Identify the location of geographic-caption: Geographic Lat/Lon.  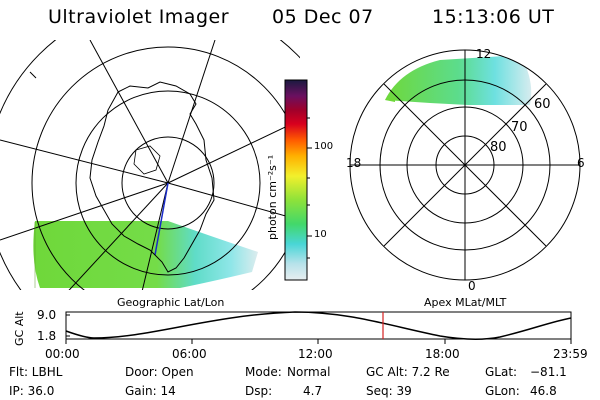
(171, 302).